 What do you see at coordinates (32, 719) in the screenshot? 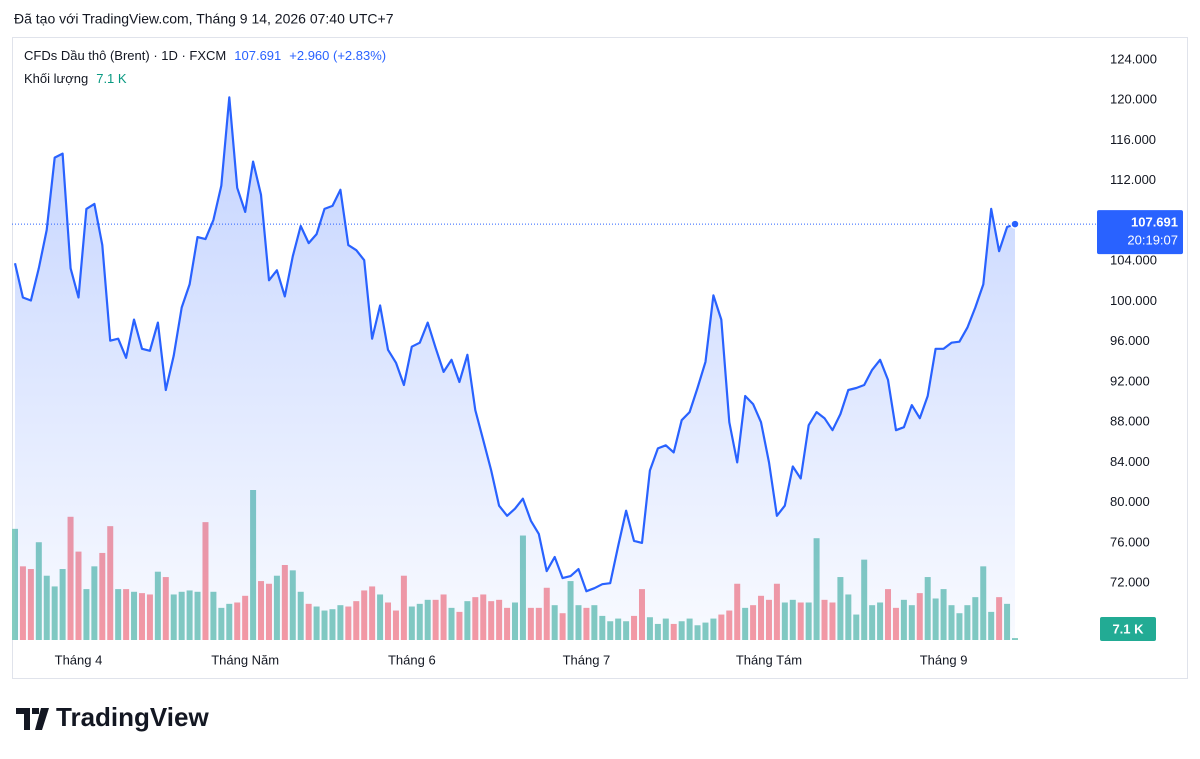
I see `logo-icon` at bounding box center [32, 719].